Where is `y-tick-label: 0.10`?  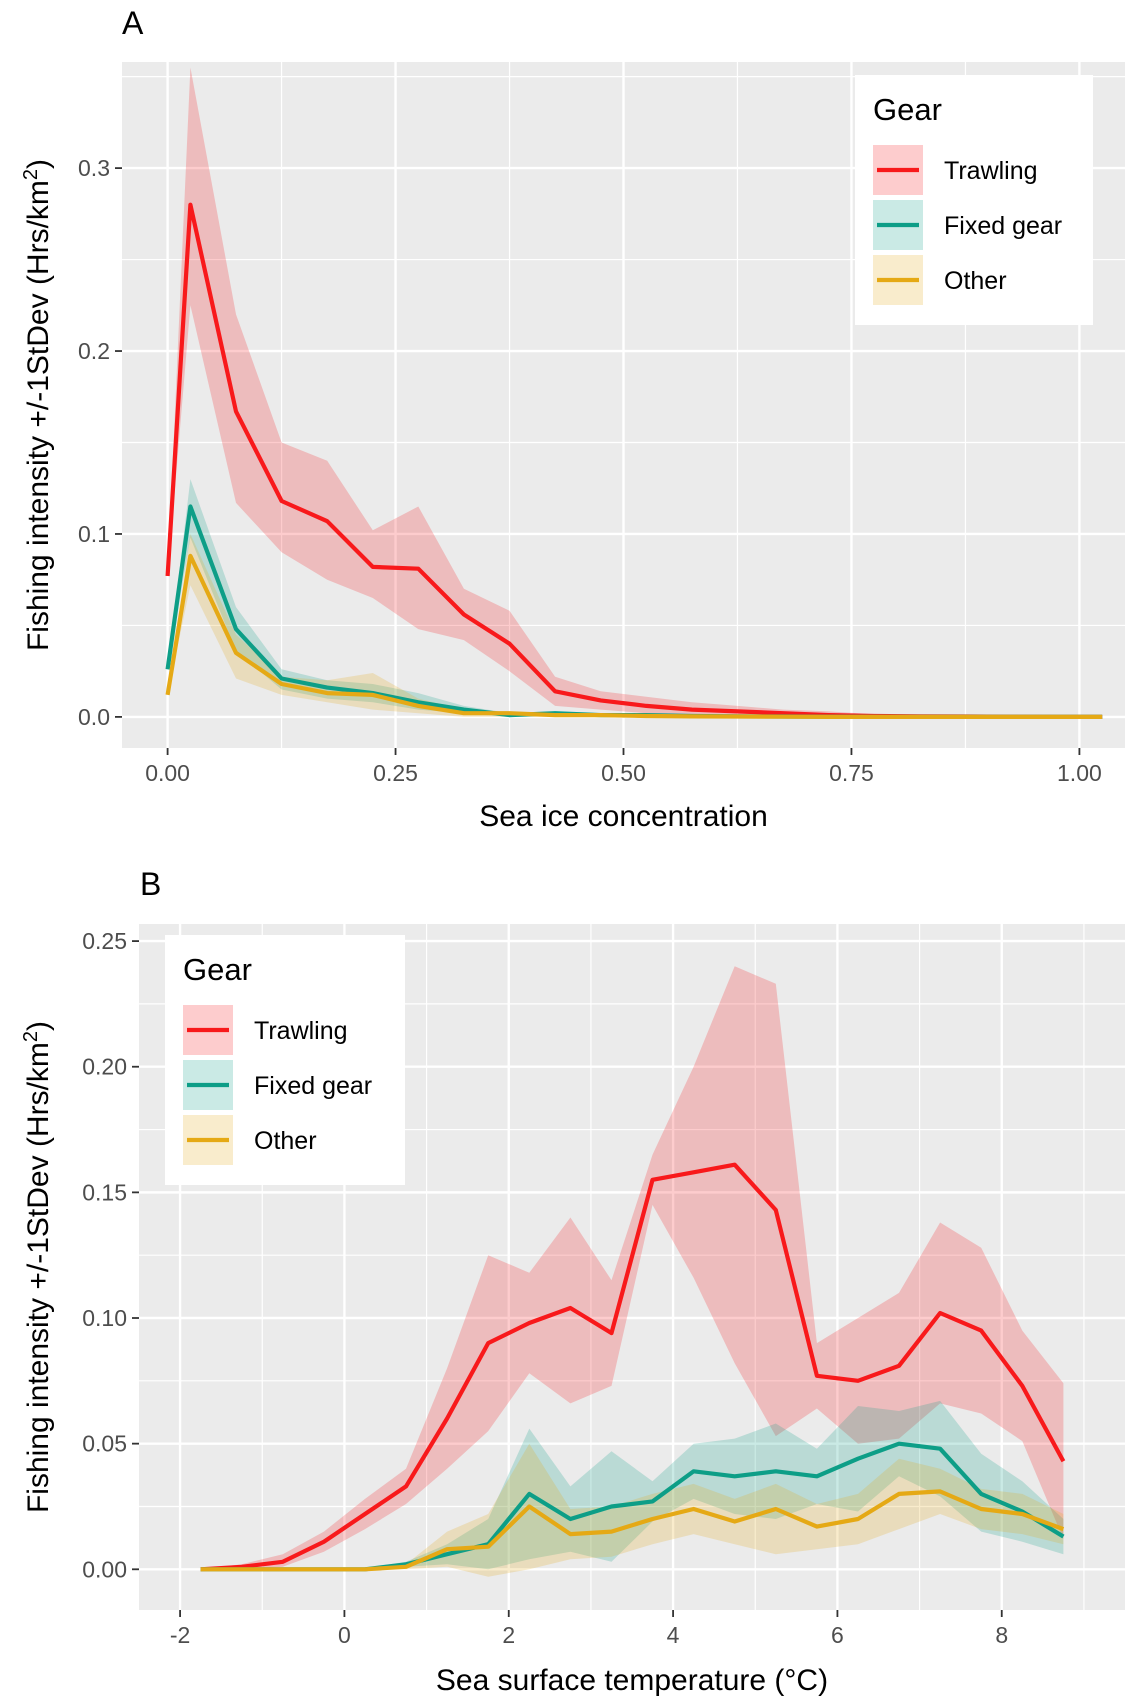 y-tick-label: 0.10 is located at coordinates (104, 1318).